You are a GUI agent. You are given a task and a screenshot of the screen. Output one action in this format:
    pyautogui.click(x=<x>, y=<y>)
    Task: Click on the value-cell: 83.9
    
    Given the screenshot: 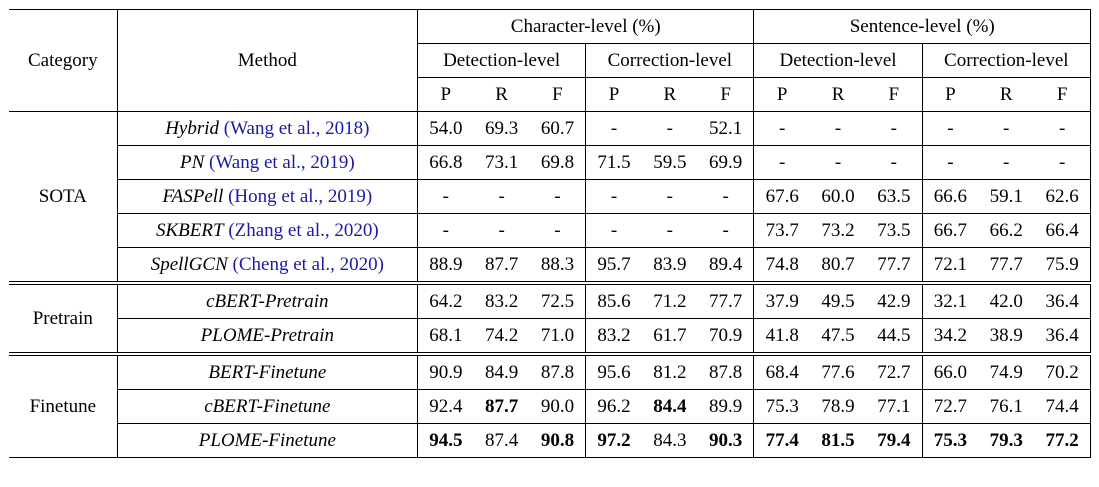 What is the action you would take?
    pyautogui.click(x=669, y=265)
    